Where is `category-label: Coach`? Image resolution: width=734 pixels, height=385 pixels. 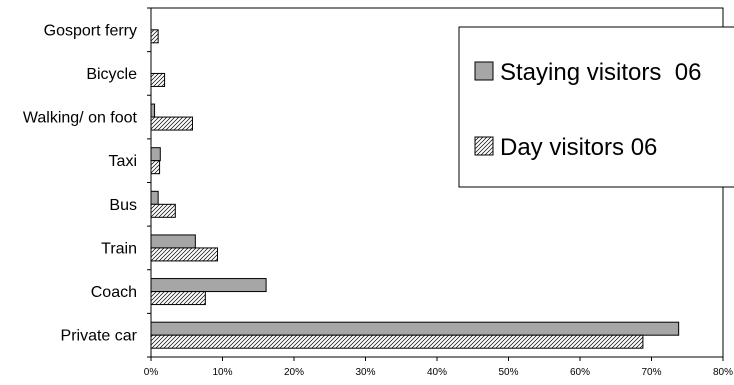 category-label: Coach is located at coordinates (114, 292).